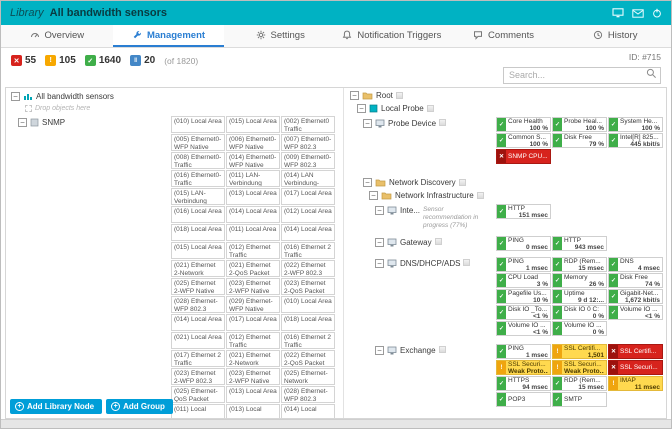 The width and height of the screenshot is (672, 429). I want to click on sensor-chip: Volume IO ...0 %, so click(579, 329).